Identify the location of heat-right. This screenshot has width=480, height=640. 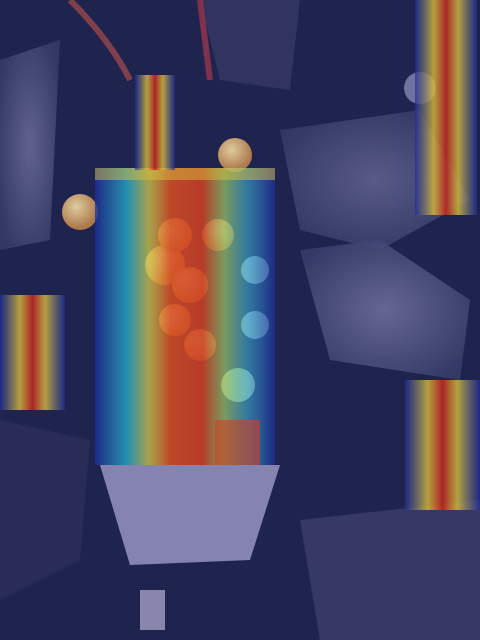
(442, 445).